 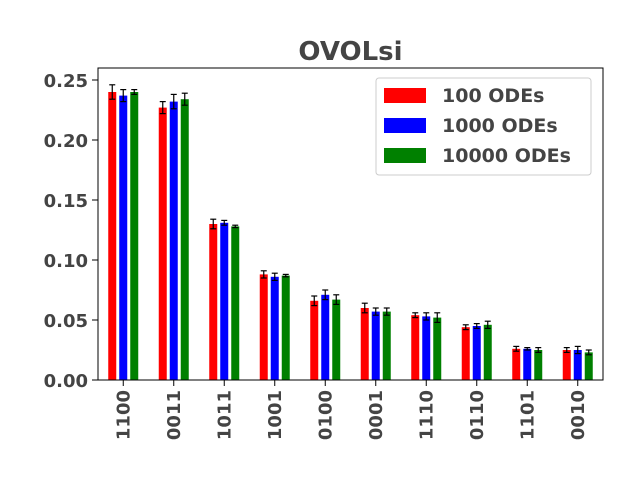 I want to click on x-tick-label: 0100, so click(x=325, y=415).